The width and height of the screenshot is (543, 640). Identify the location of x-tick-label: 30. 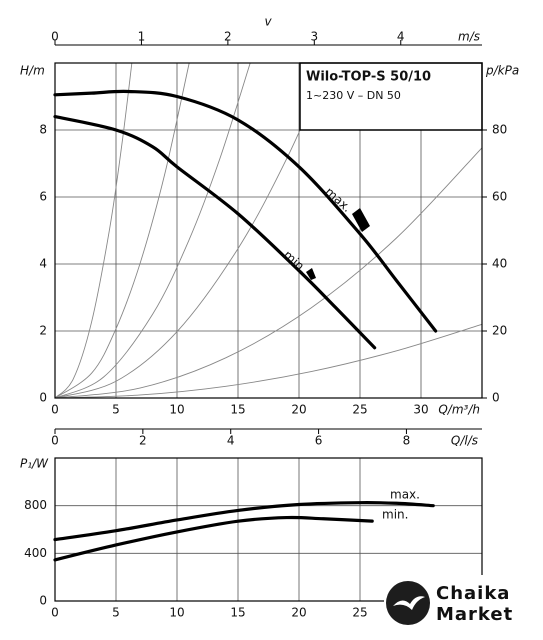
(420, 410).